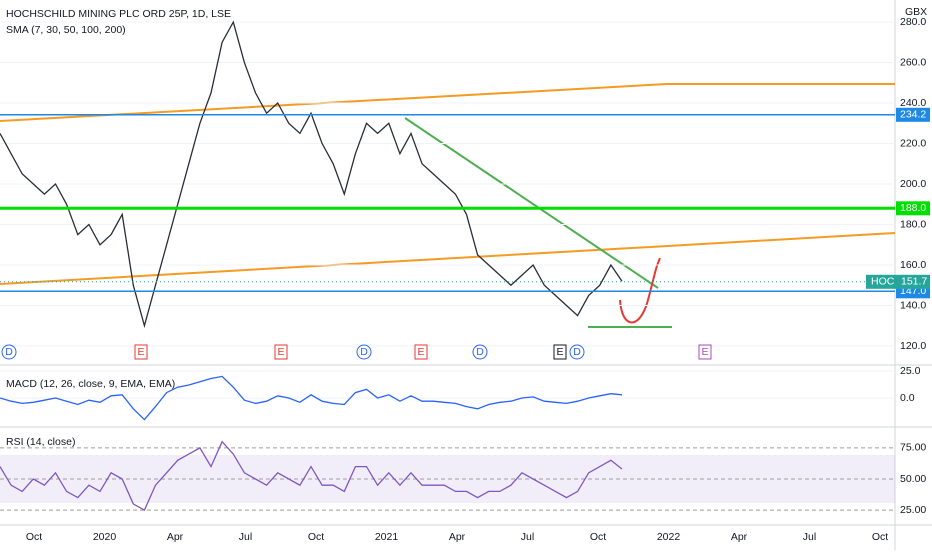 The width and height of the screenshot is (932, 555). What do you see at coordinates (105, 537) in the screenshot?
I see `x-tick-label: 2020` at bounding box center [105, 537].